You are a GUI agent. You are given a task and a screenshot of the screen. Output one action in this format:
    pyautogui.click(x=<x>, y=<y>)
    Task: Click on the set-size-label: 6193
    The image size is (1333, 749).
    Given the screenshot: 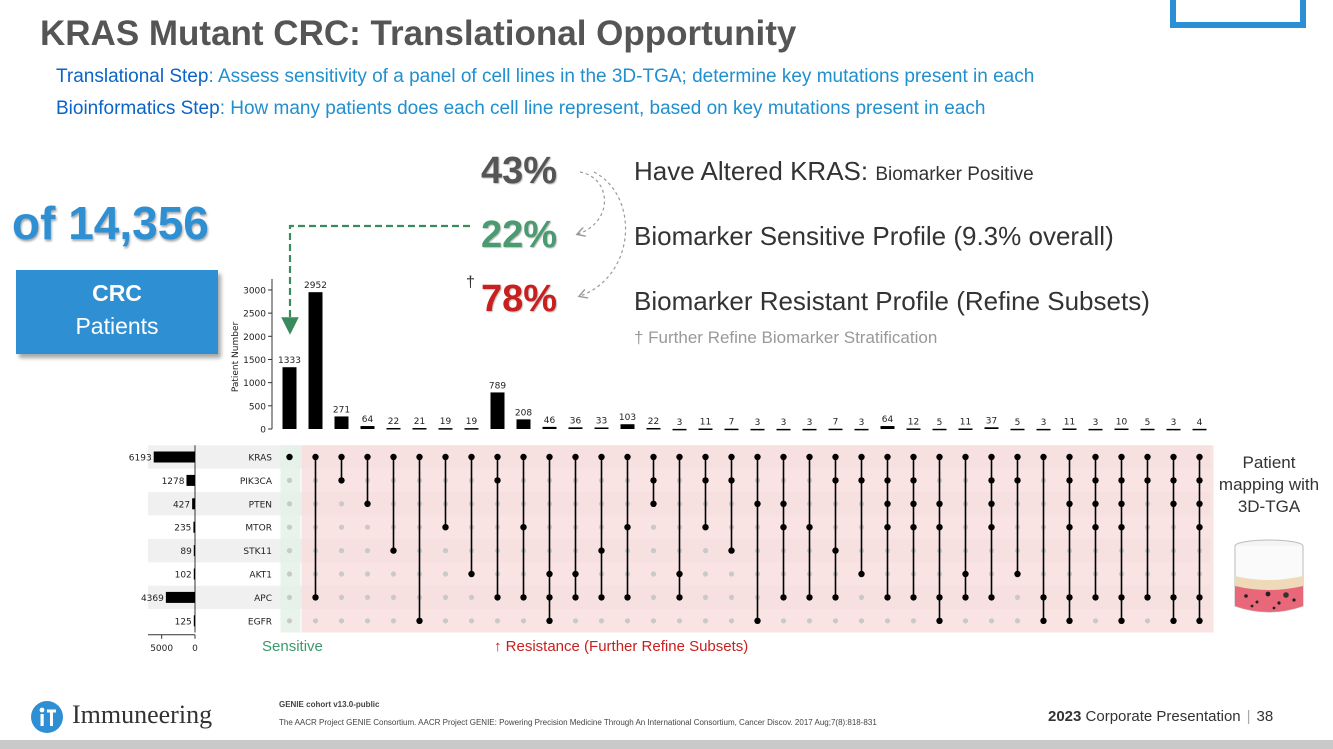 What is the action you would take?
    pyautogui.click(x=140, y=459)
    